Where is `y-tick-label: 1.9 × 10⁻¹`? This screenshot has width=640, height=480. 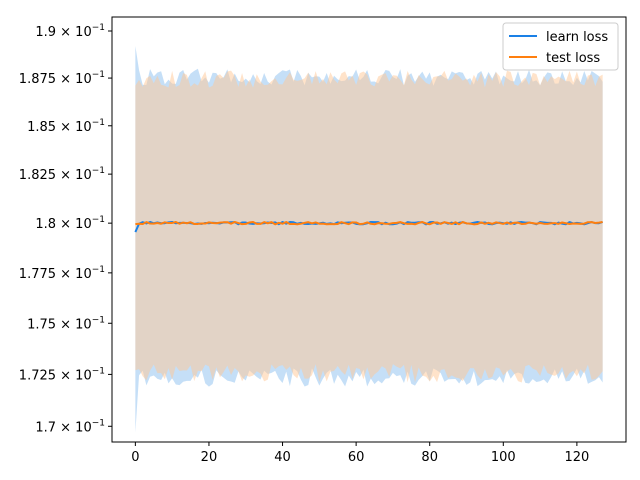 y-tick-label: 1.9 × 10⁻¹ is located at coordinates (70, 31).